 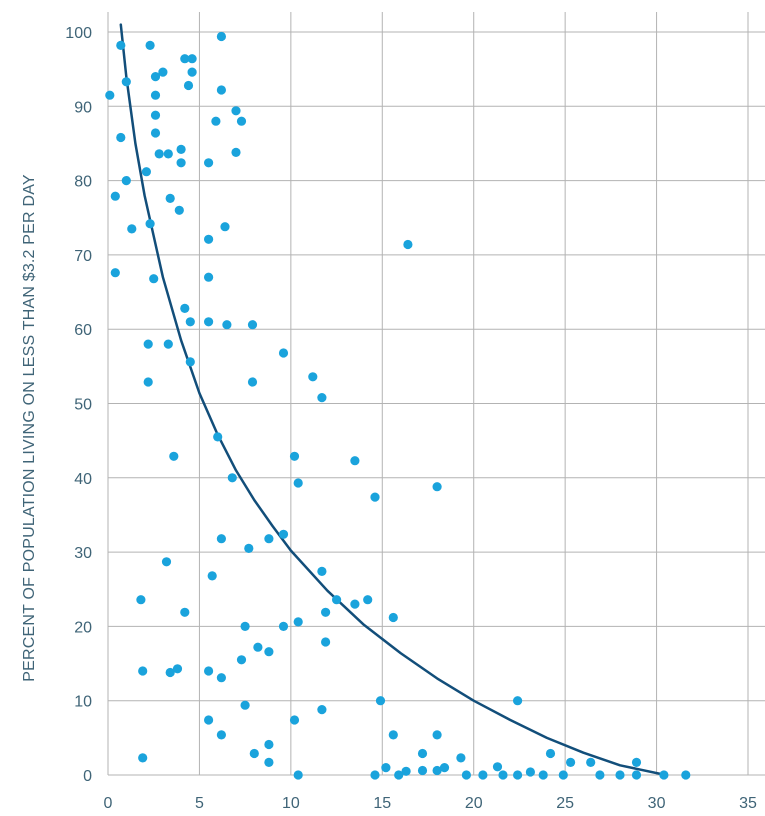 I want to click on x-tick-label: 25, so click(x=565, y=803).